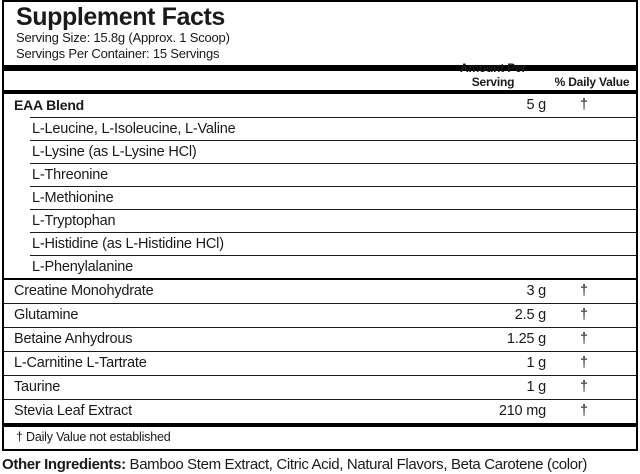  Describe the element at coordinates (536, 291) in the screenshot. I see `nutrient-amount: 3 g` at that location.